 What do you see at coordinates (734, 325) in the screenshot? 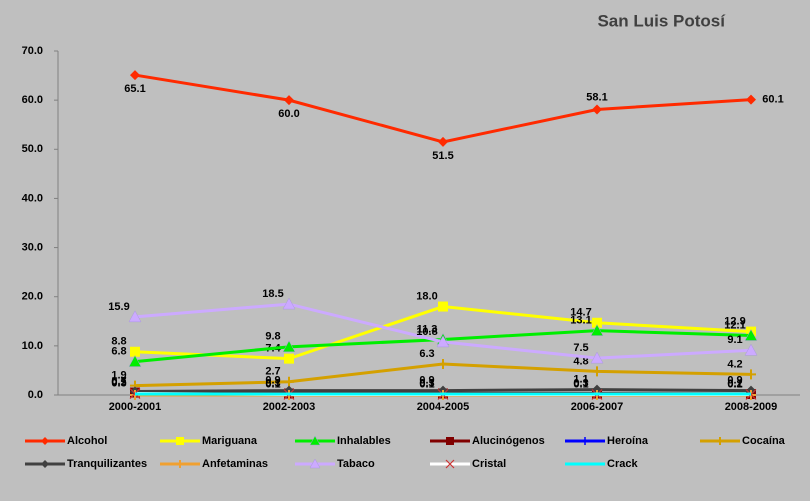
I see `data-label: 12.1` at bounding box center [734, 325].